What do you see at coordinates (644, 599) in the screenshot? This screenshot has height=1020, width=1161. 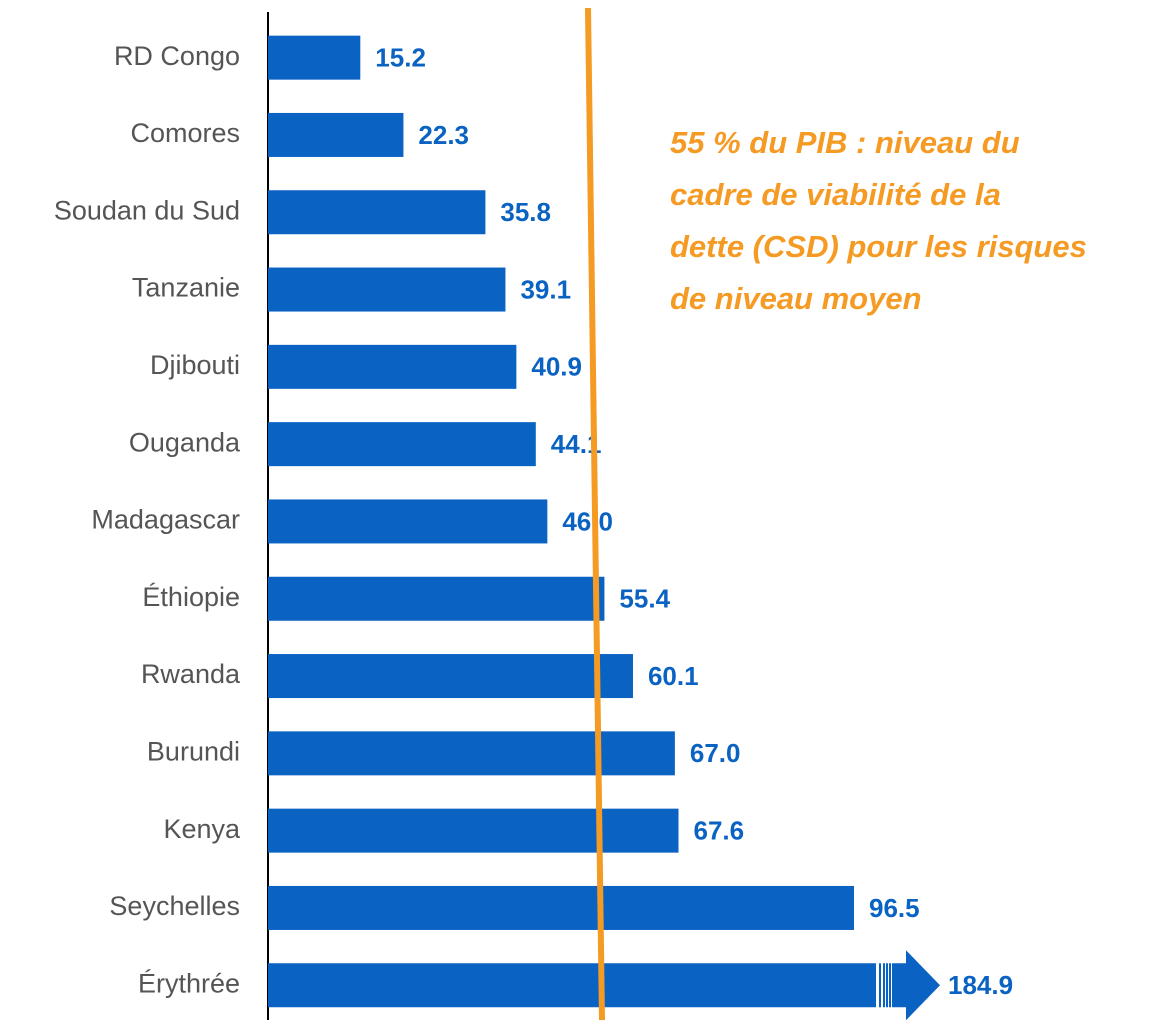 I see `value-label: 55.4` at bounding box center [644, 599].